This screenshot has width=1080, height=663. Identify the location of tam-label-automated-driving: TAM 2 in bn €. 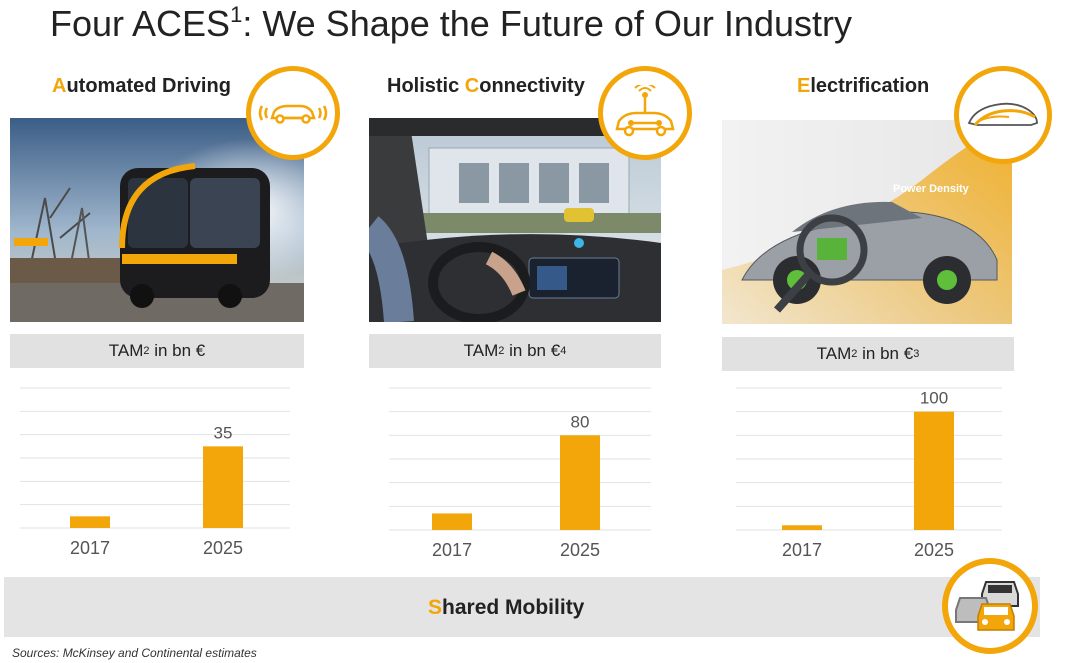
(157, 351).